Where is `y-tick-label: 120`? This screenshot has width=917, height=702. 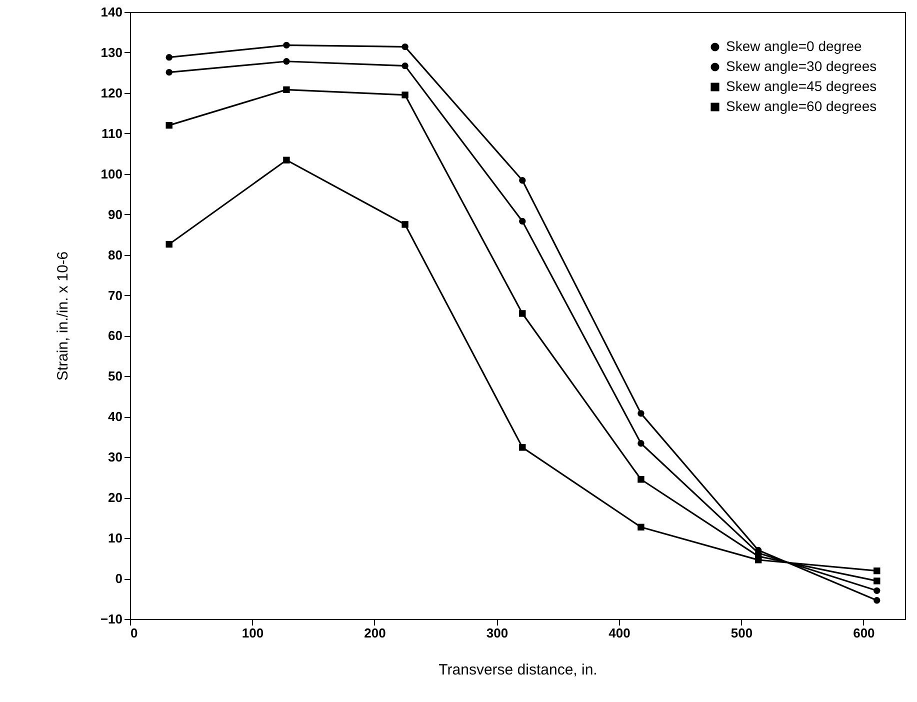
y-tick-label: 120 is located at coordinates (111, 92).